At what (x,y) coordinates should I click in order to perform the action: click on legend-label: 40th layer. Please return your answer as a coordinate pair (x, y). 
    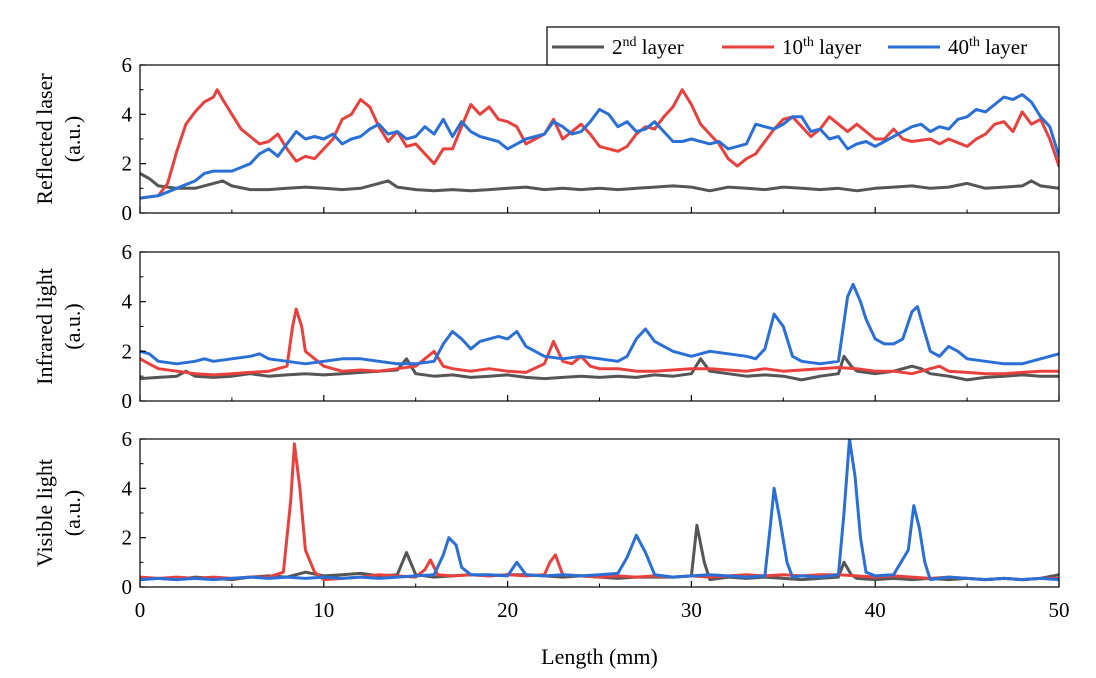
    Looking at the image, I should click on (987, 47).